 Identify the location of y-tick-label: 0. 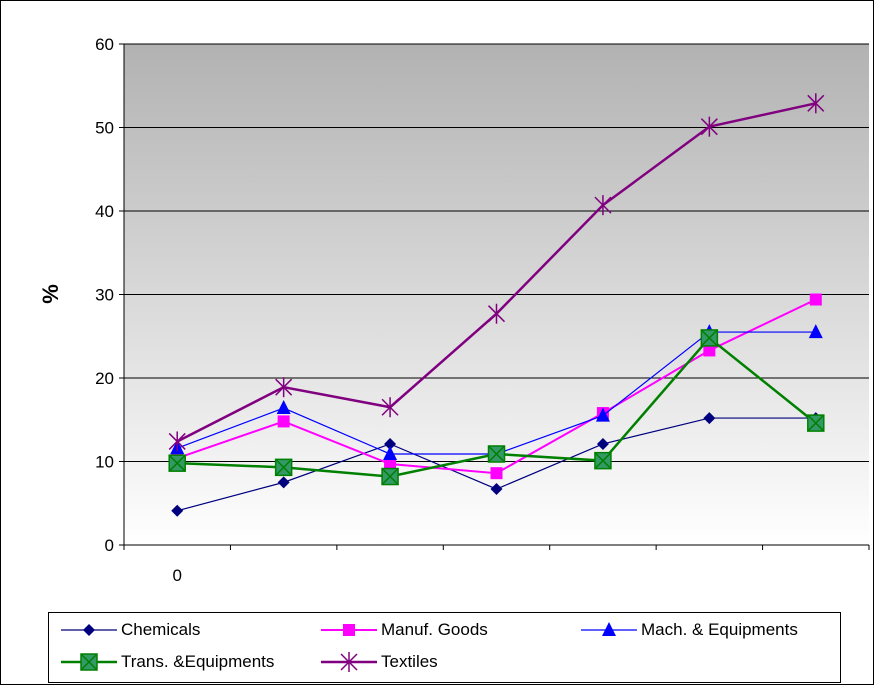
(109, 545).